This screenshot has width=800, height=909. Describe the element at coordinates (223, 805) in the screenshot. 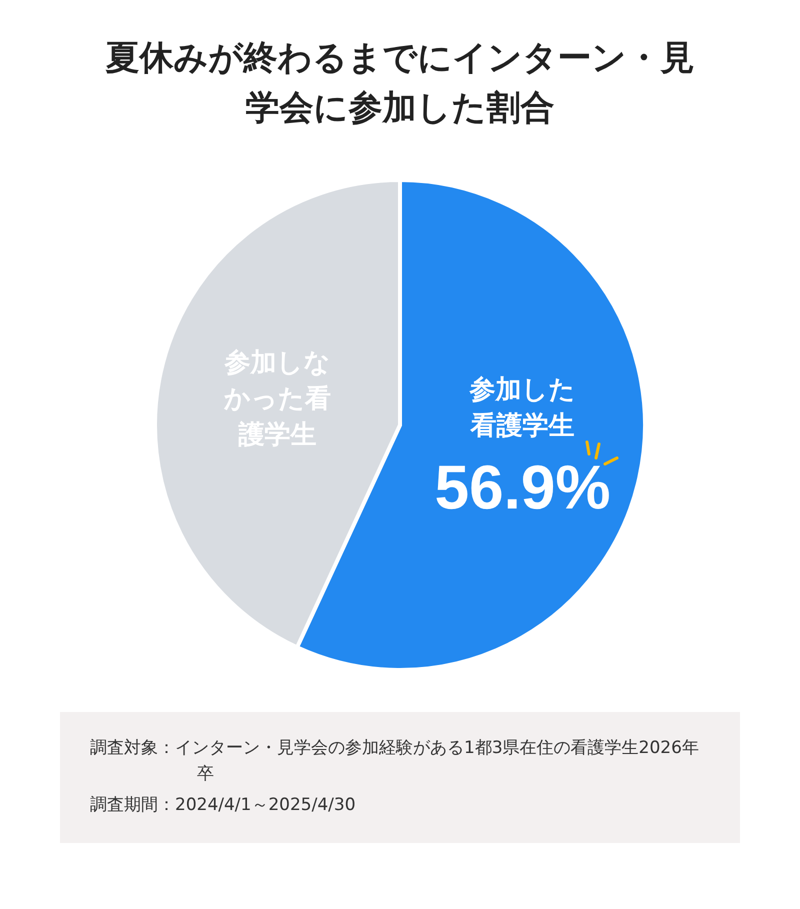

I see `text: 調査期間：2024/4/1～2025/4/30` at that location.